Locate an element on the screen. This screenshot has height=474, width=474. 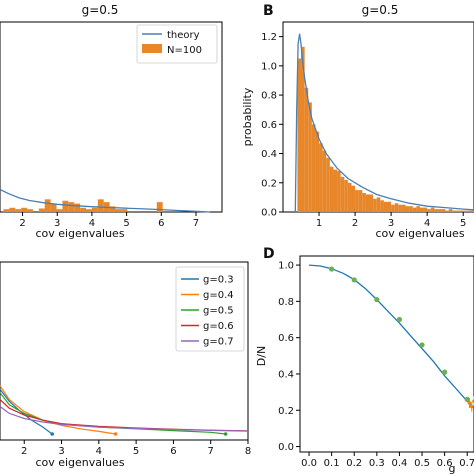
y-tick-label: 0.2 is located at coordinates (269, 183).